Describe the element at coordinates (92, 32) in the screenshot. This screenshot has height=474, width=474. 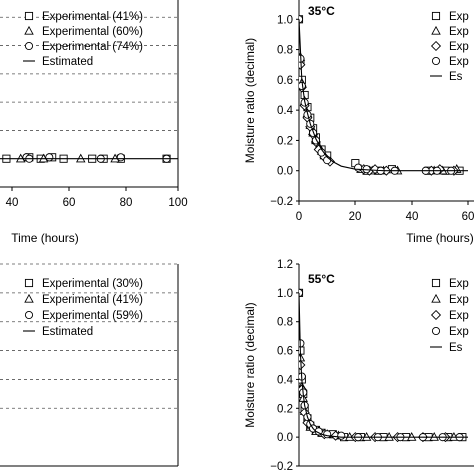
I see `legend-label: Experimental (60%)` at that location.